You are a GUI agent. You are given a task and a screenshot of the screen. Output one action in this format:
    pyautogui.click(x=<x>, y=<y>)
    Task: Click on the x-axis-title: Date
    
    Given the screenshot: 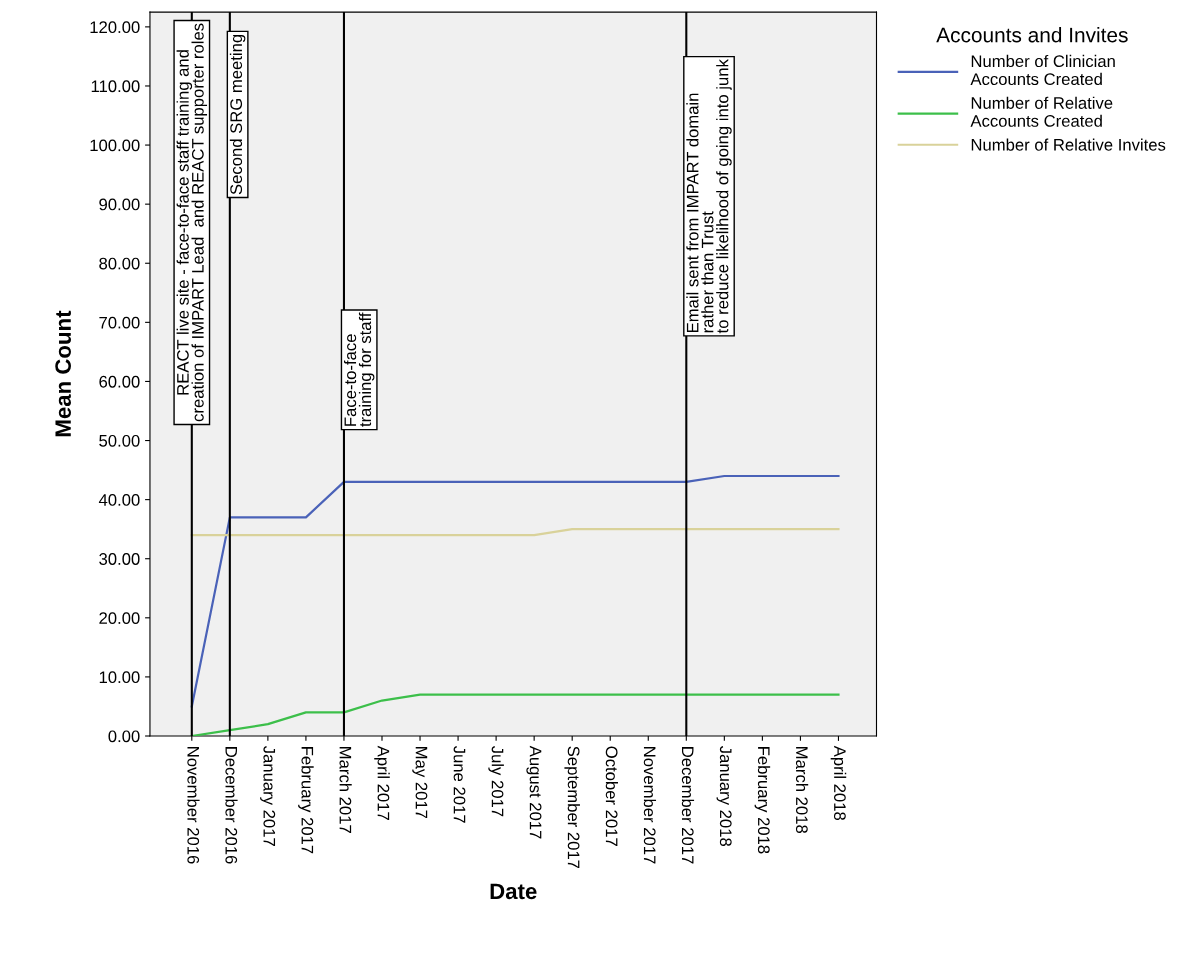 What is the action you would take?
    pyautogui.click(x=513, y=891)
    